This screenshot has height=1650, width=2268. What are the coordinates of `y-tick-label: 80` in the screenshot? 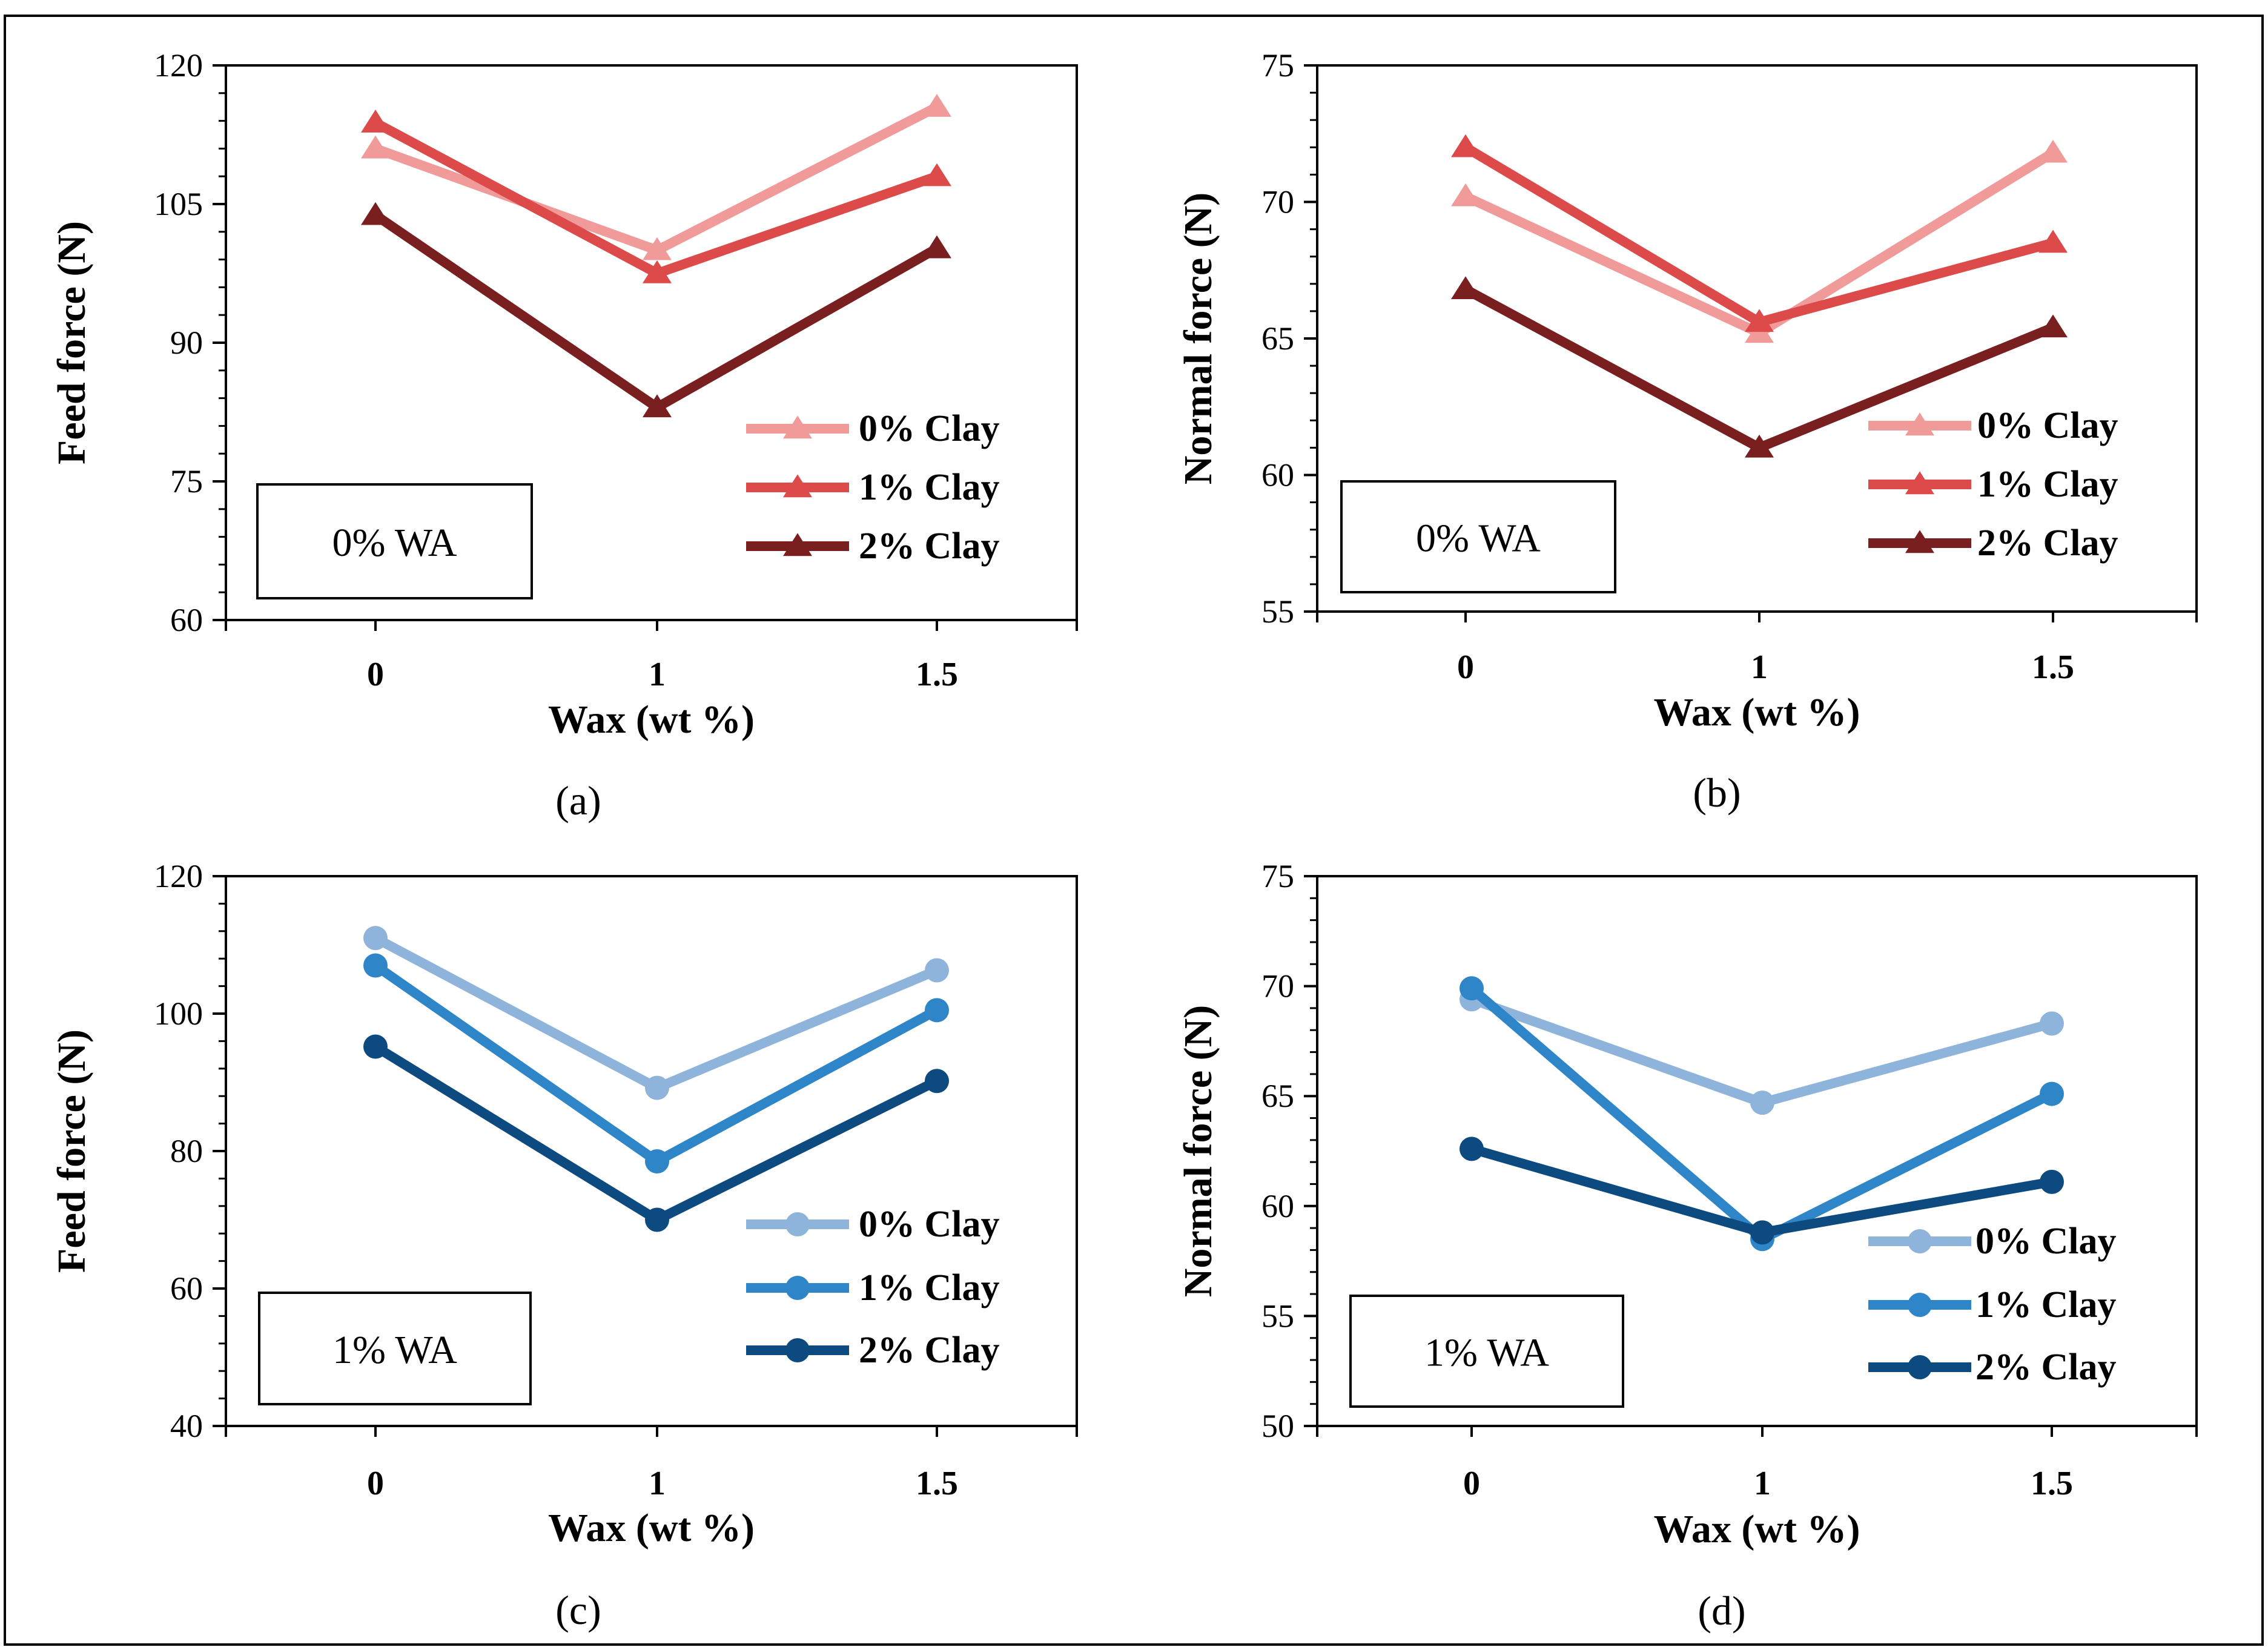 It's located at (187, 1151).